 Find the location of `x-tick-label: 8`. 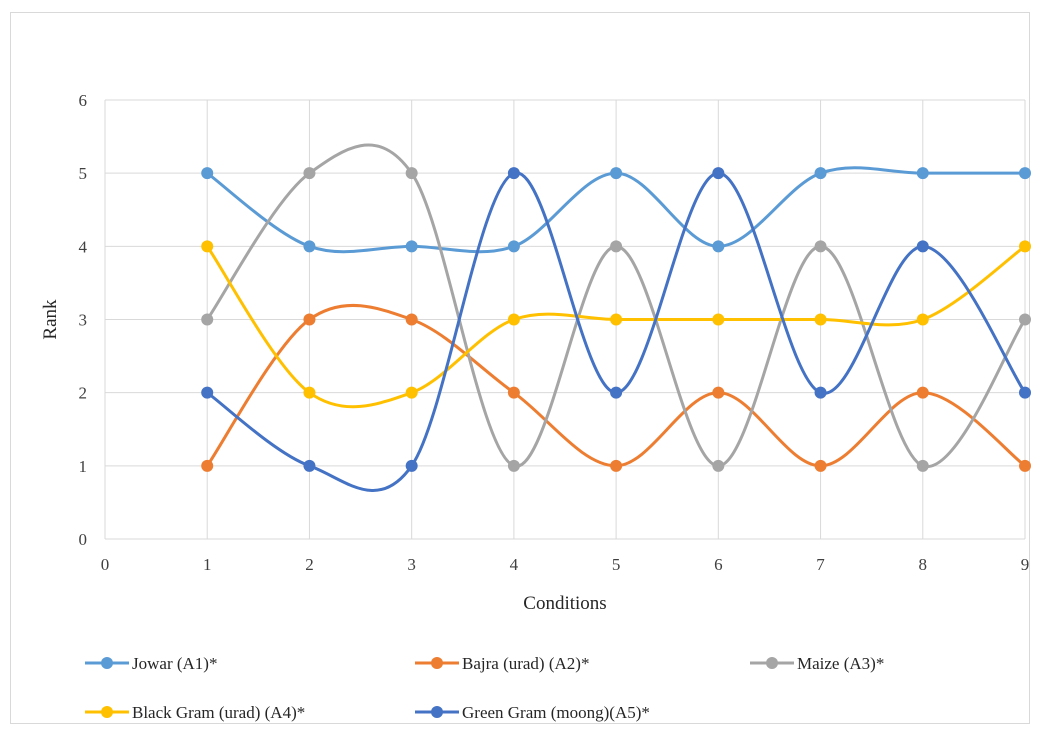

x-tick-label: 8 is located at coordinates (923, 564).